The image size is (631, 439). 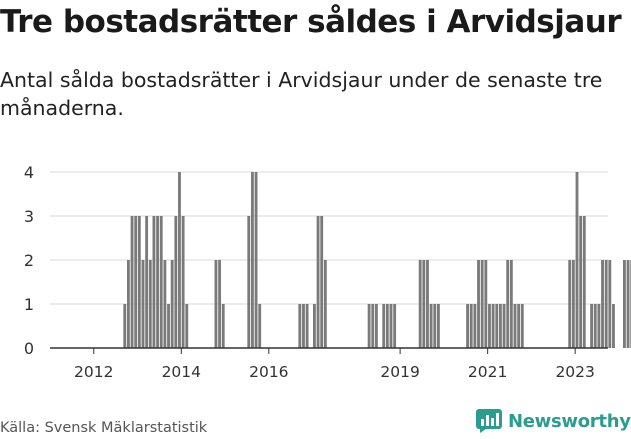 I want to click on y-tick-label: 0, so click(x=29, y=348).